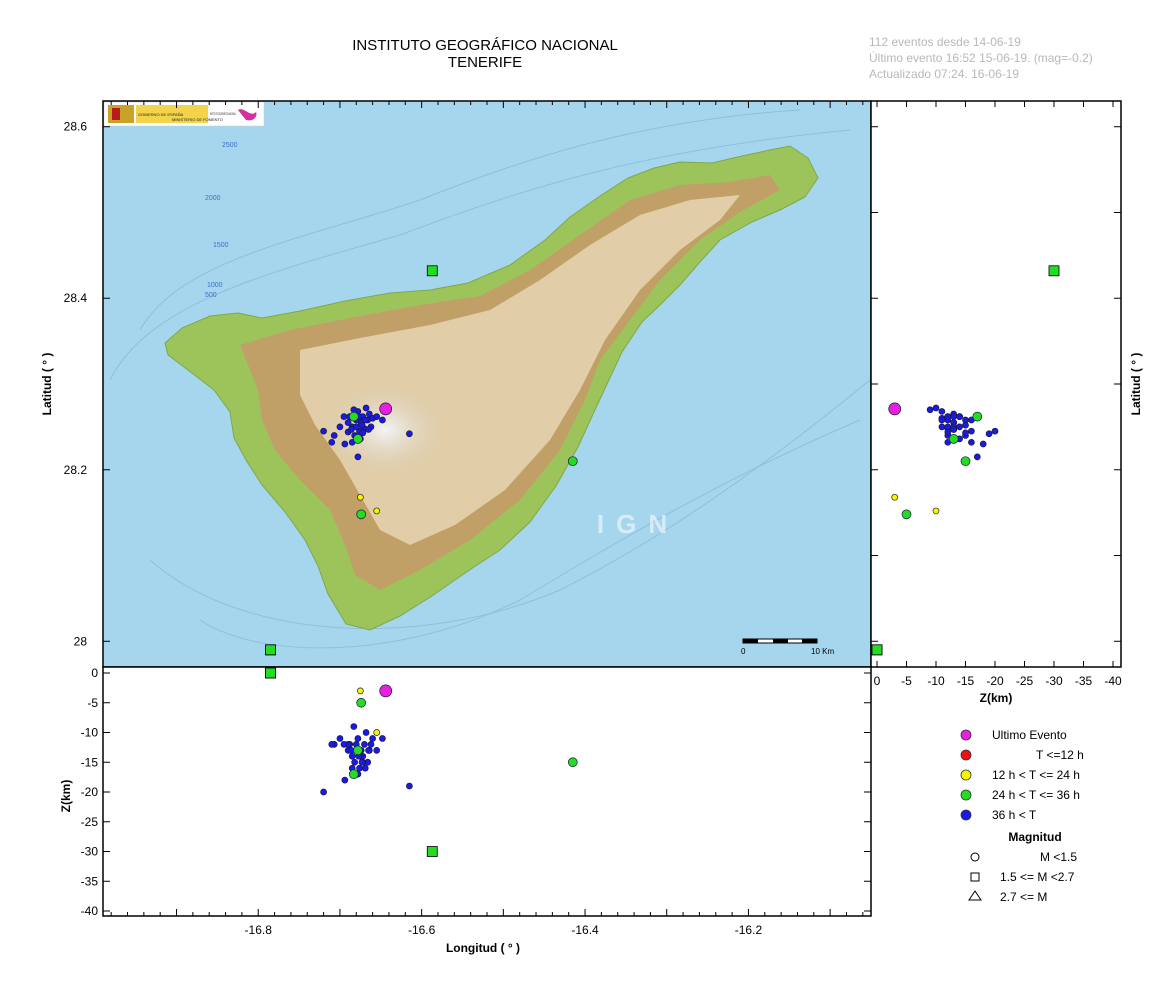 Image resolution: width=1149 pixels, height=1000 pixels. I want to click on logo-mark-icon, so click(247, 115).